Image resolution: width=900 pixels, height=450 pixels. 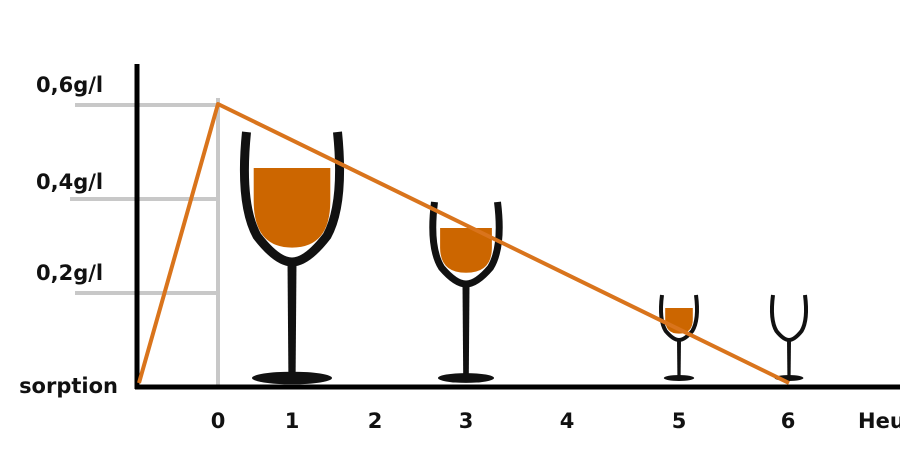 I want to click on y-tick-labels: 0,2g/l 0,4g/l 0,6g/l, so click(x=69, y=179).